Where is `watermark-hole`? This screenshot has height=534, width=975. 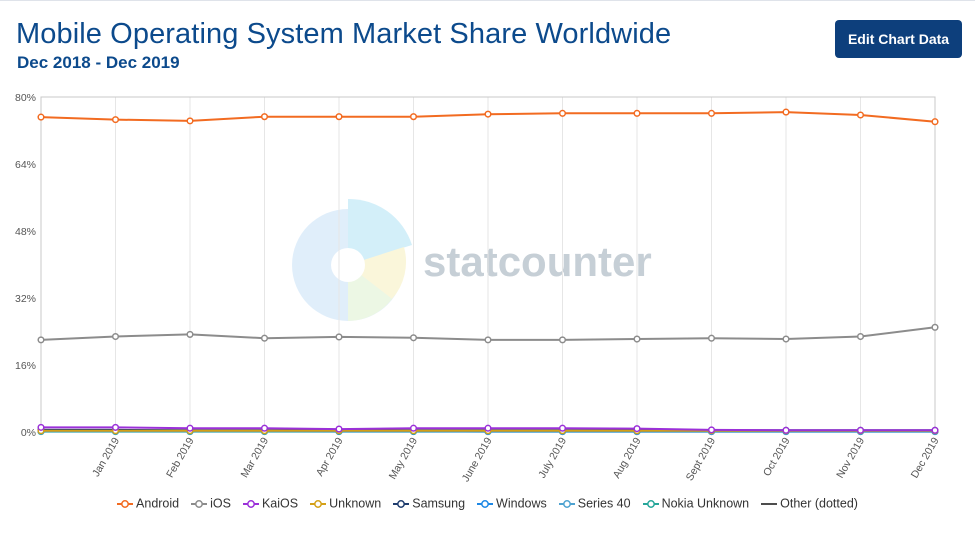 watermark-hole is located at coordinates (348, 265).